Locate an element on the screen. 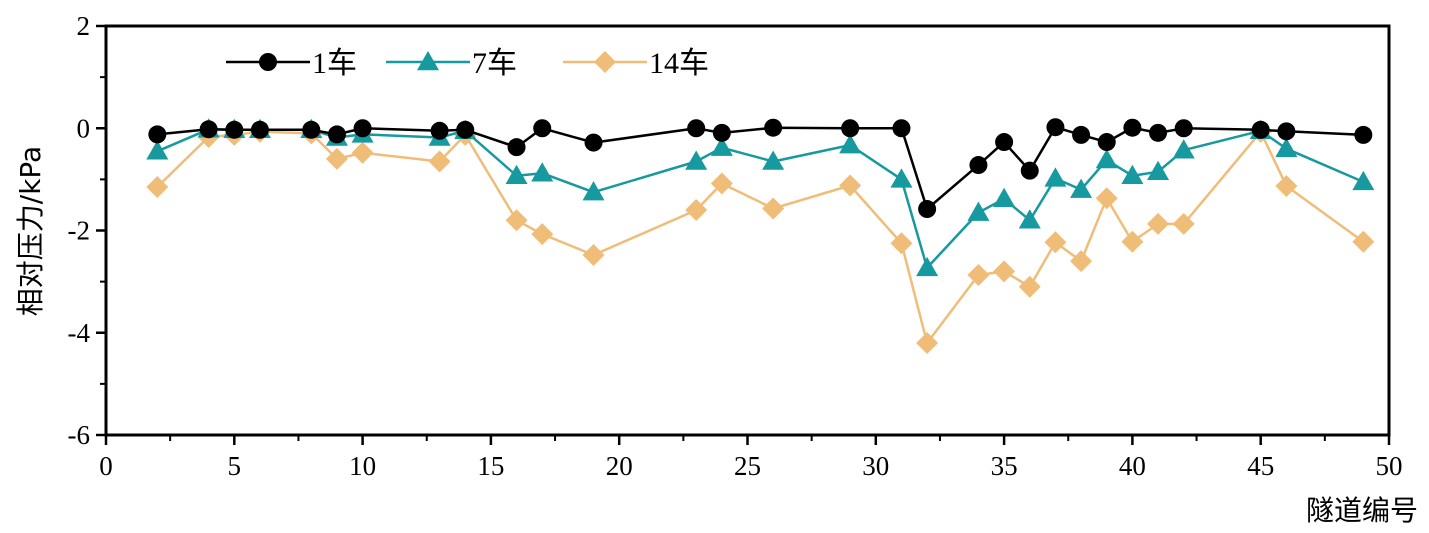  legend: 1车 7车 14车 is located at coordinates (467, 63).